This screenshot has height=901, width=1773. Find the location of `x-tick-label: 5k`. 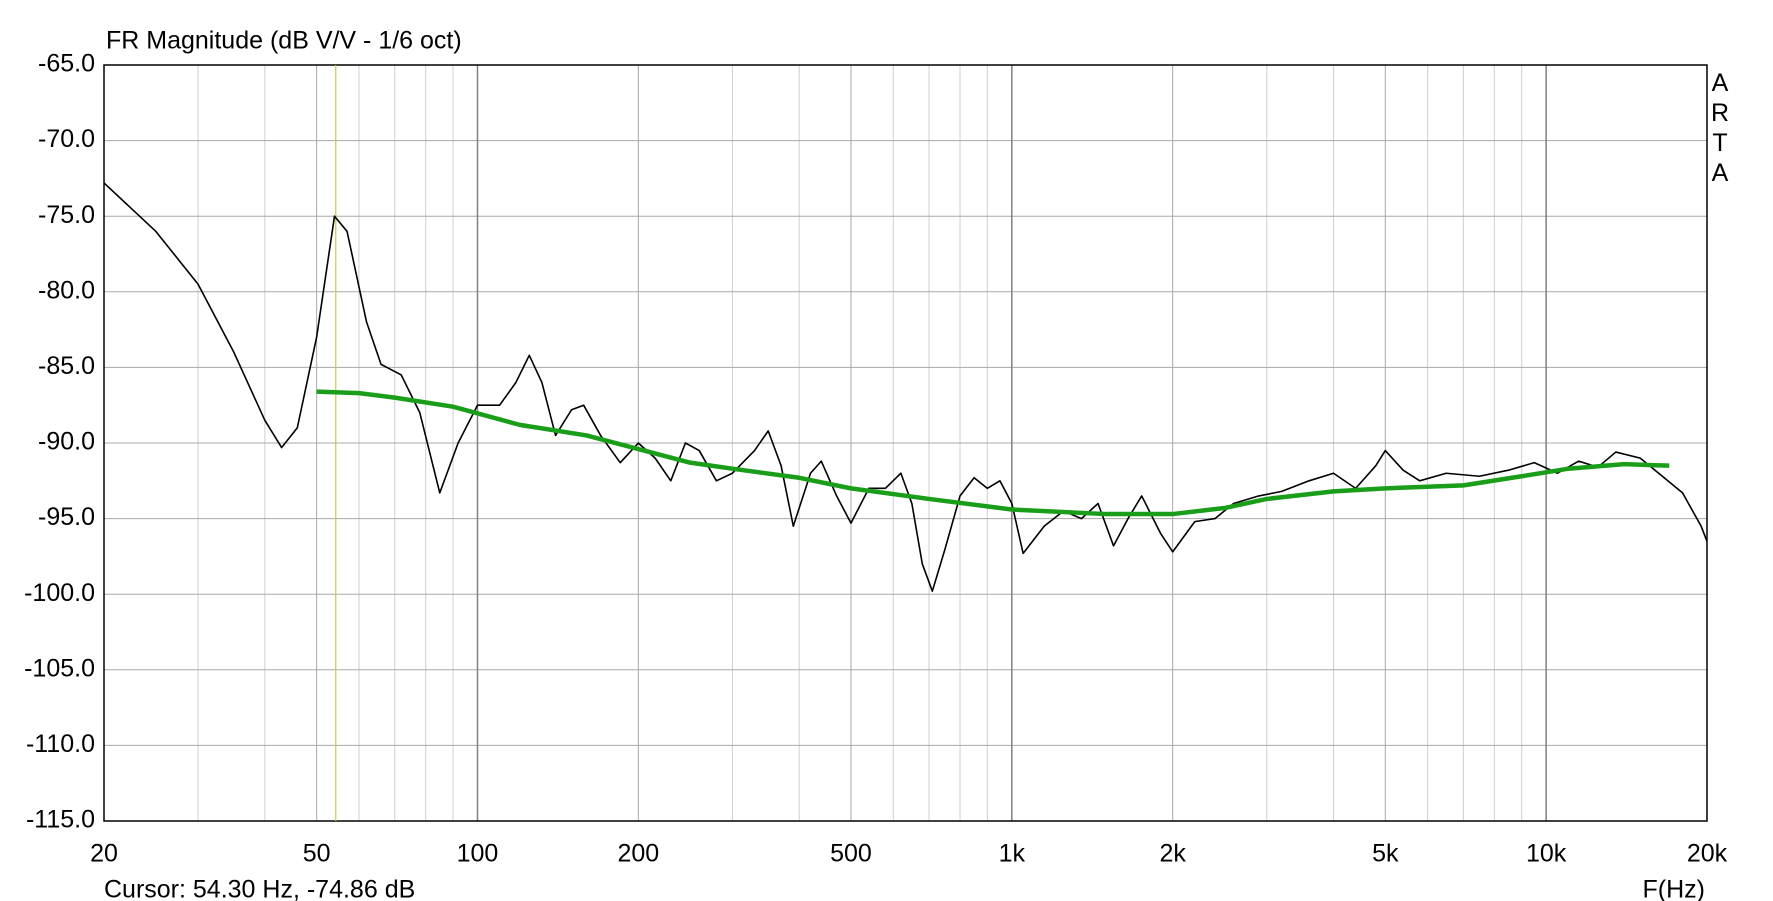

x-tick-label: 5k is located at coordinates (1385, 854).